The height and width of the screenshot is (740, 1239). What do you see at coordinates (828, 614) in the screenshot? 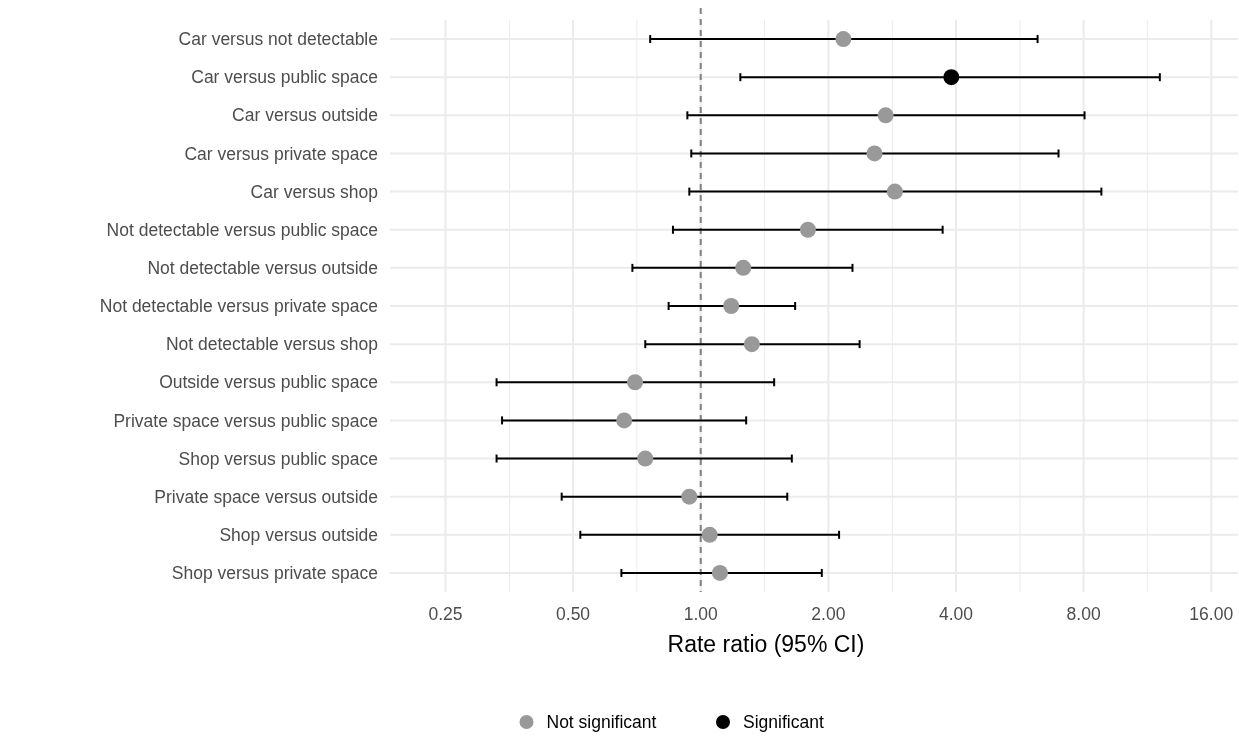
I see `x-tick-label: 2.00` at bounding box center [828, 614].